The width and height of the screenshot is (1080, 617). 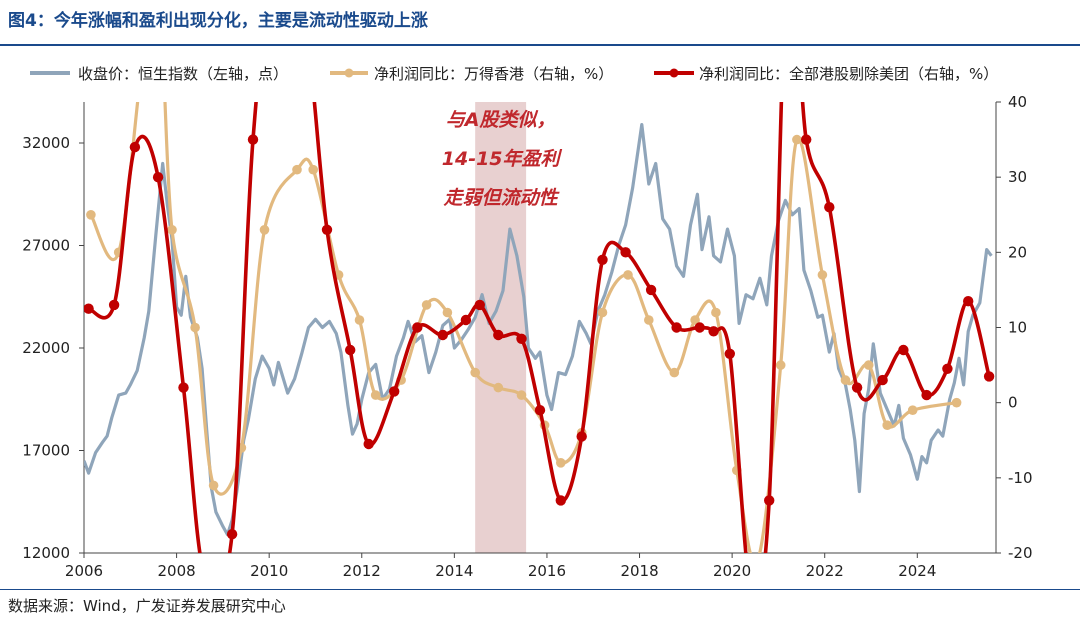 What do you see at coordinates (46, 246) in the screenshot?
I see `left-tick-label: 27000` at bounding box center [46, 246].